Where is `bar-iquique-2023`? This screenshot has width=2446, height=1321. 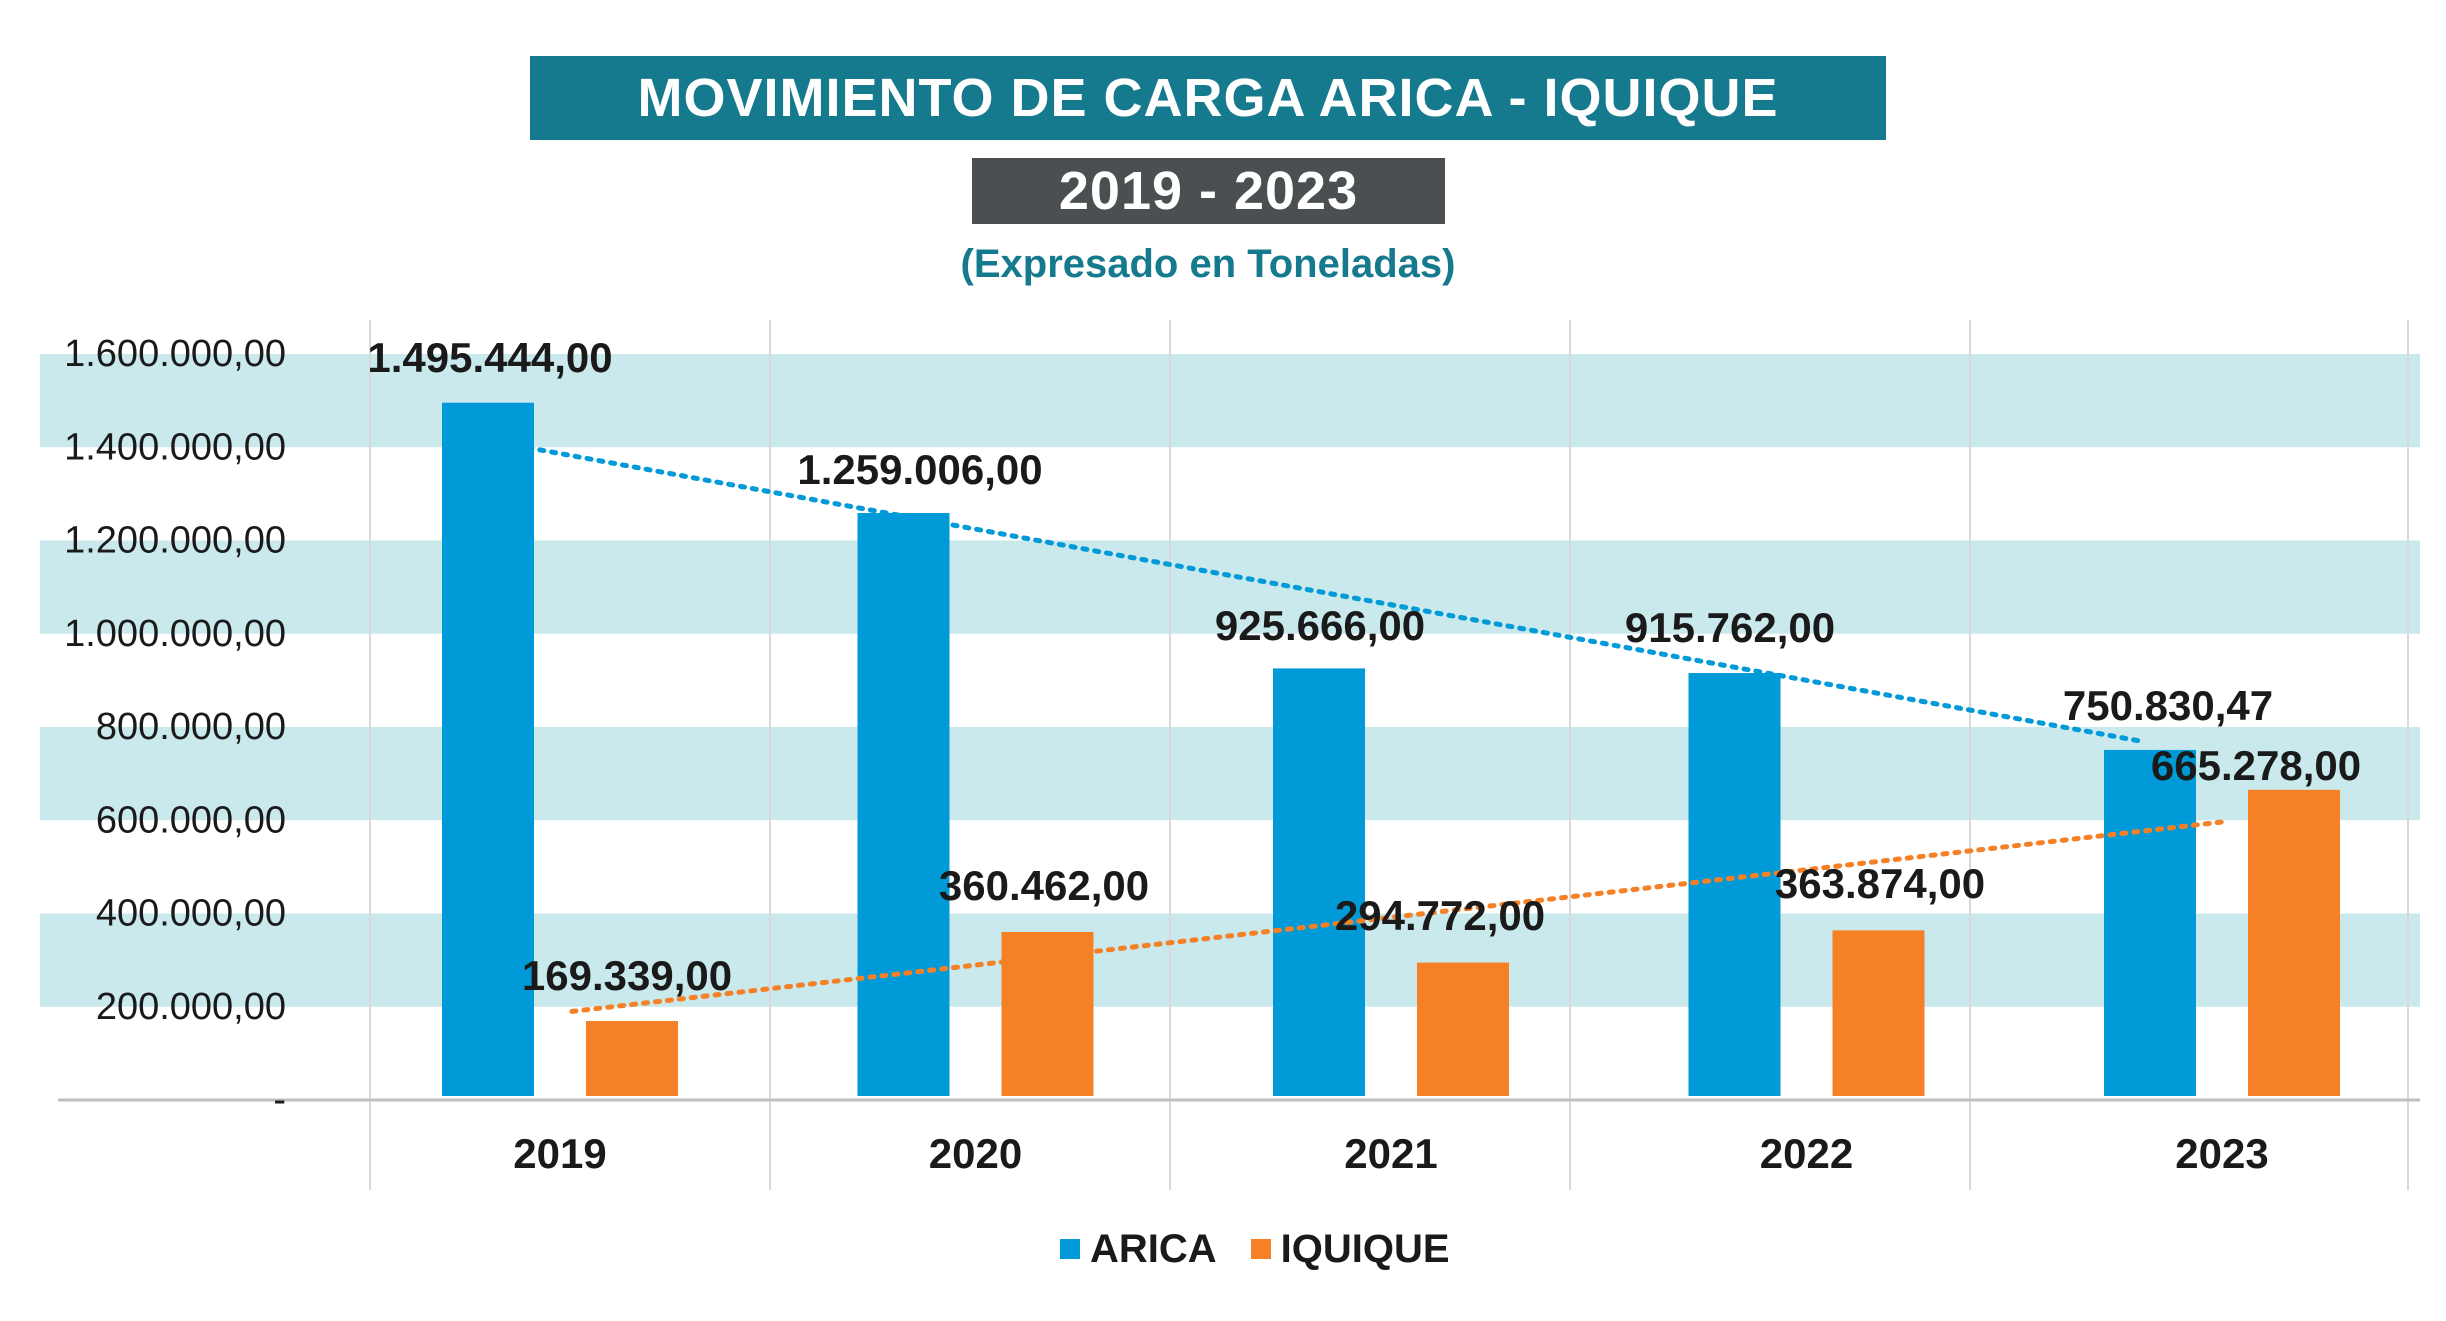
bar-iquique-2023 is located at coordinates (2294, 942).